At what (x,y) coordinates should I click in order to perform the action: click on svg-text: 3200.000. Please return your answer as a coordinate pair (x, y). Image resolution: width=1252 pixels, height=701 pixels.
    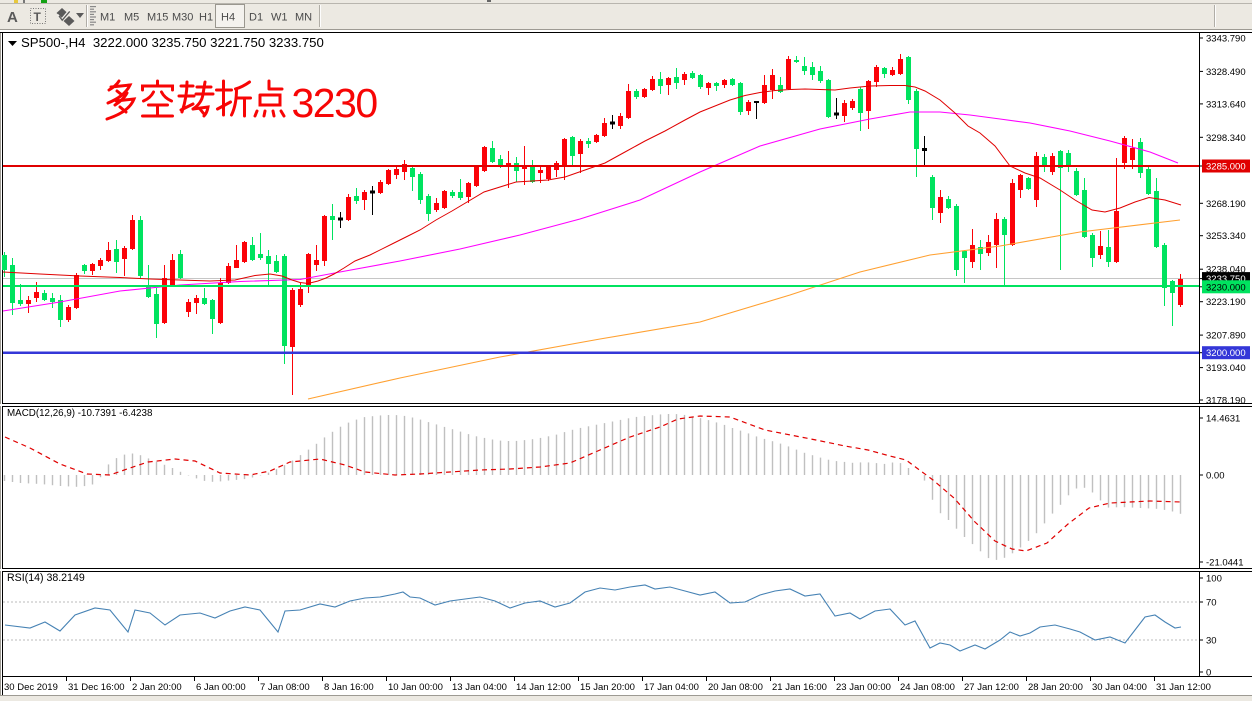
    Looking at the image, I should click on (1226, 353).